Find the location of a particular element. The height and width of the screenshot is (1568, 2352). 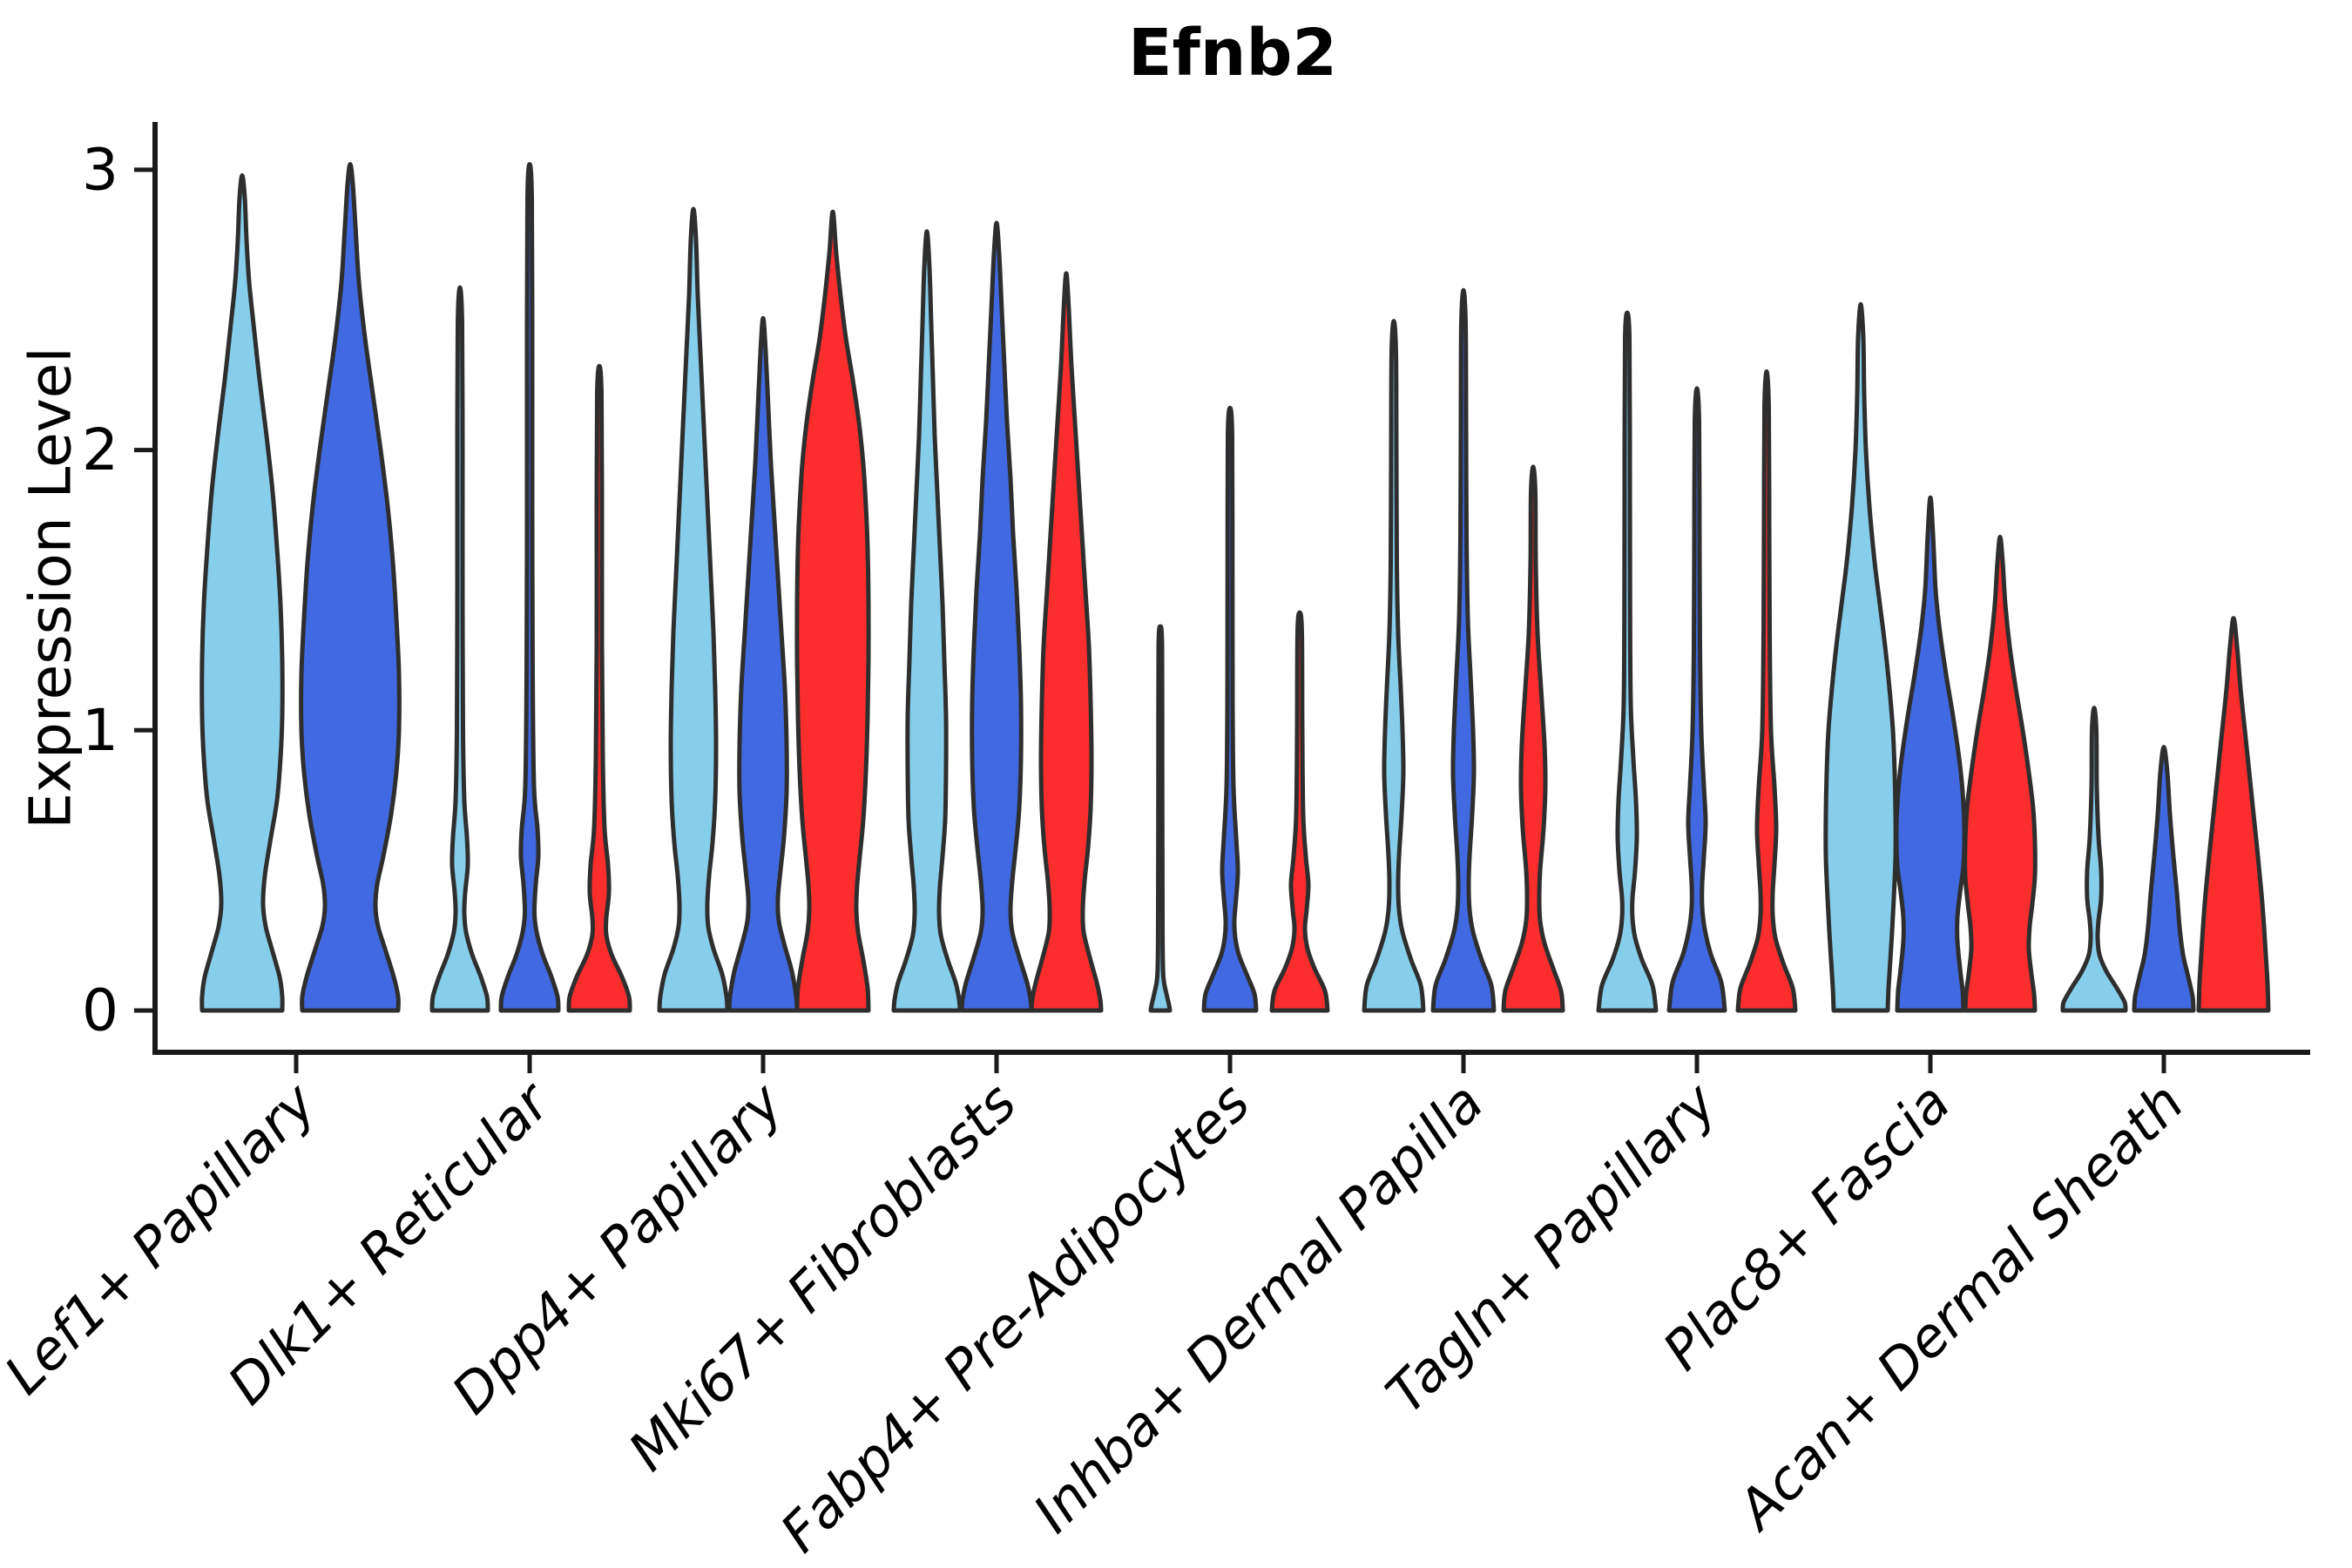

y-tick-label: 0 is located at coordinates (100, 1011).